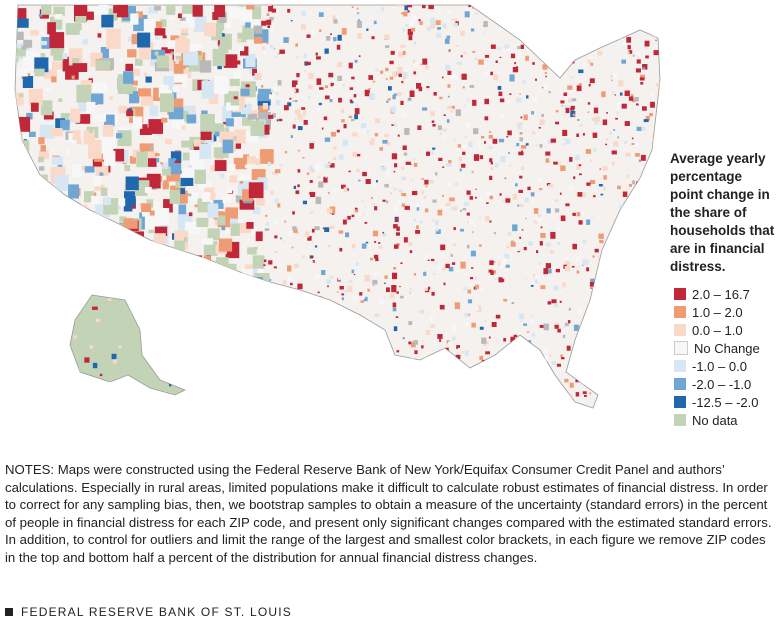  What do you see at coordinates (680, 330) in the screenshot?
I see `legend-swatch` at bounding box center [680, 330].